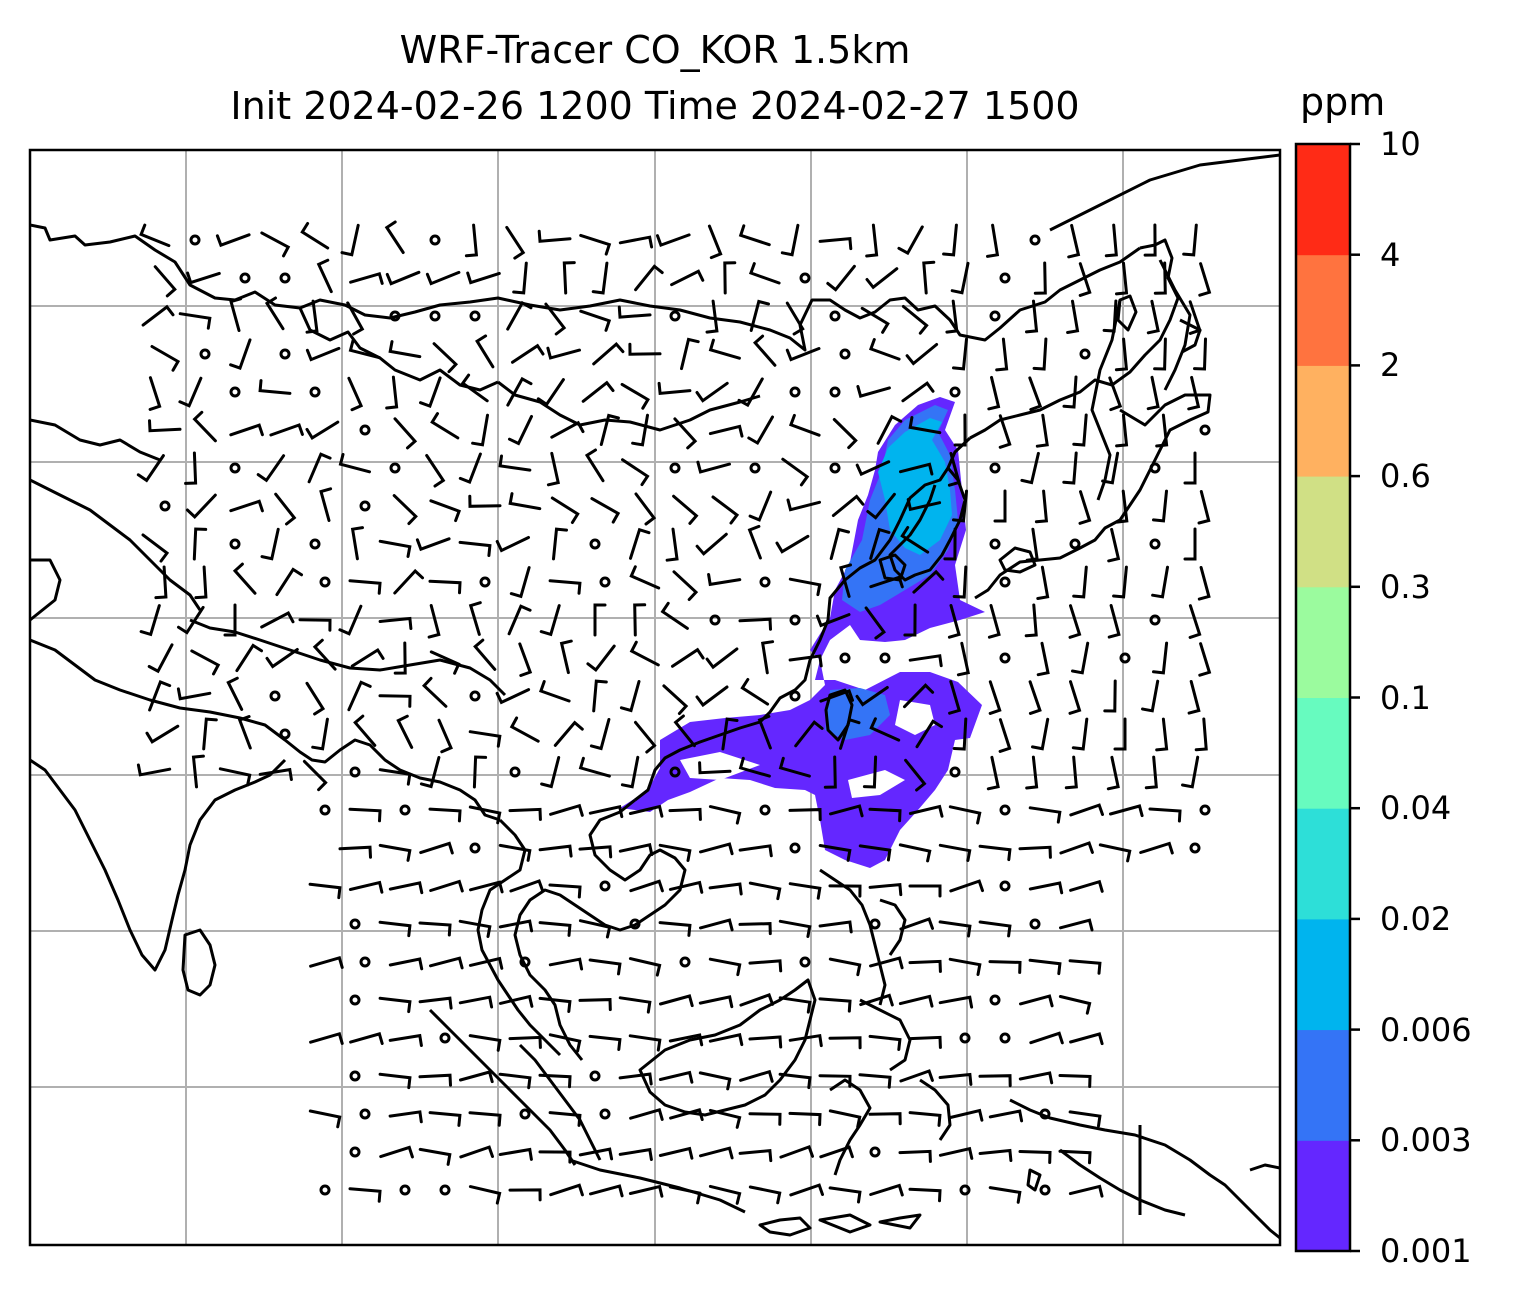  I want to click on chart-title-line1: WRF-Tracer CO_KOR 1.5km, so click(655, 50).